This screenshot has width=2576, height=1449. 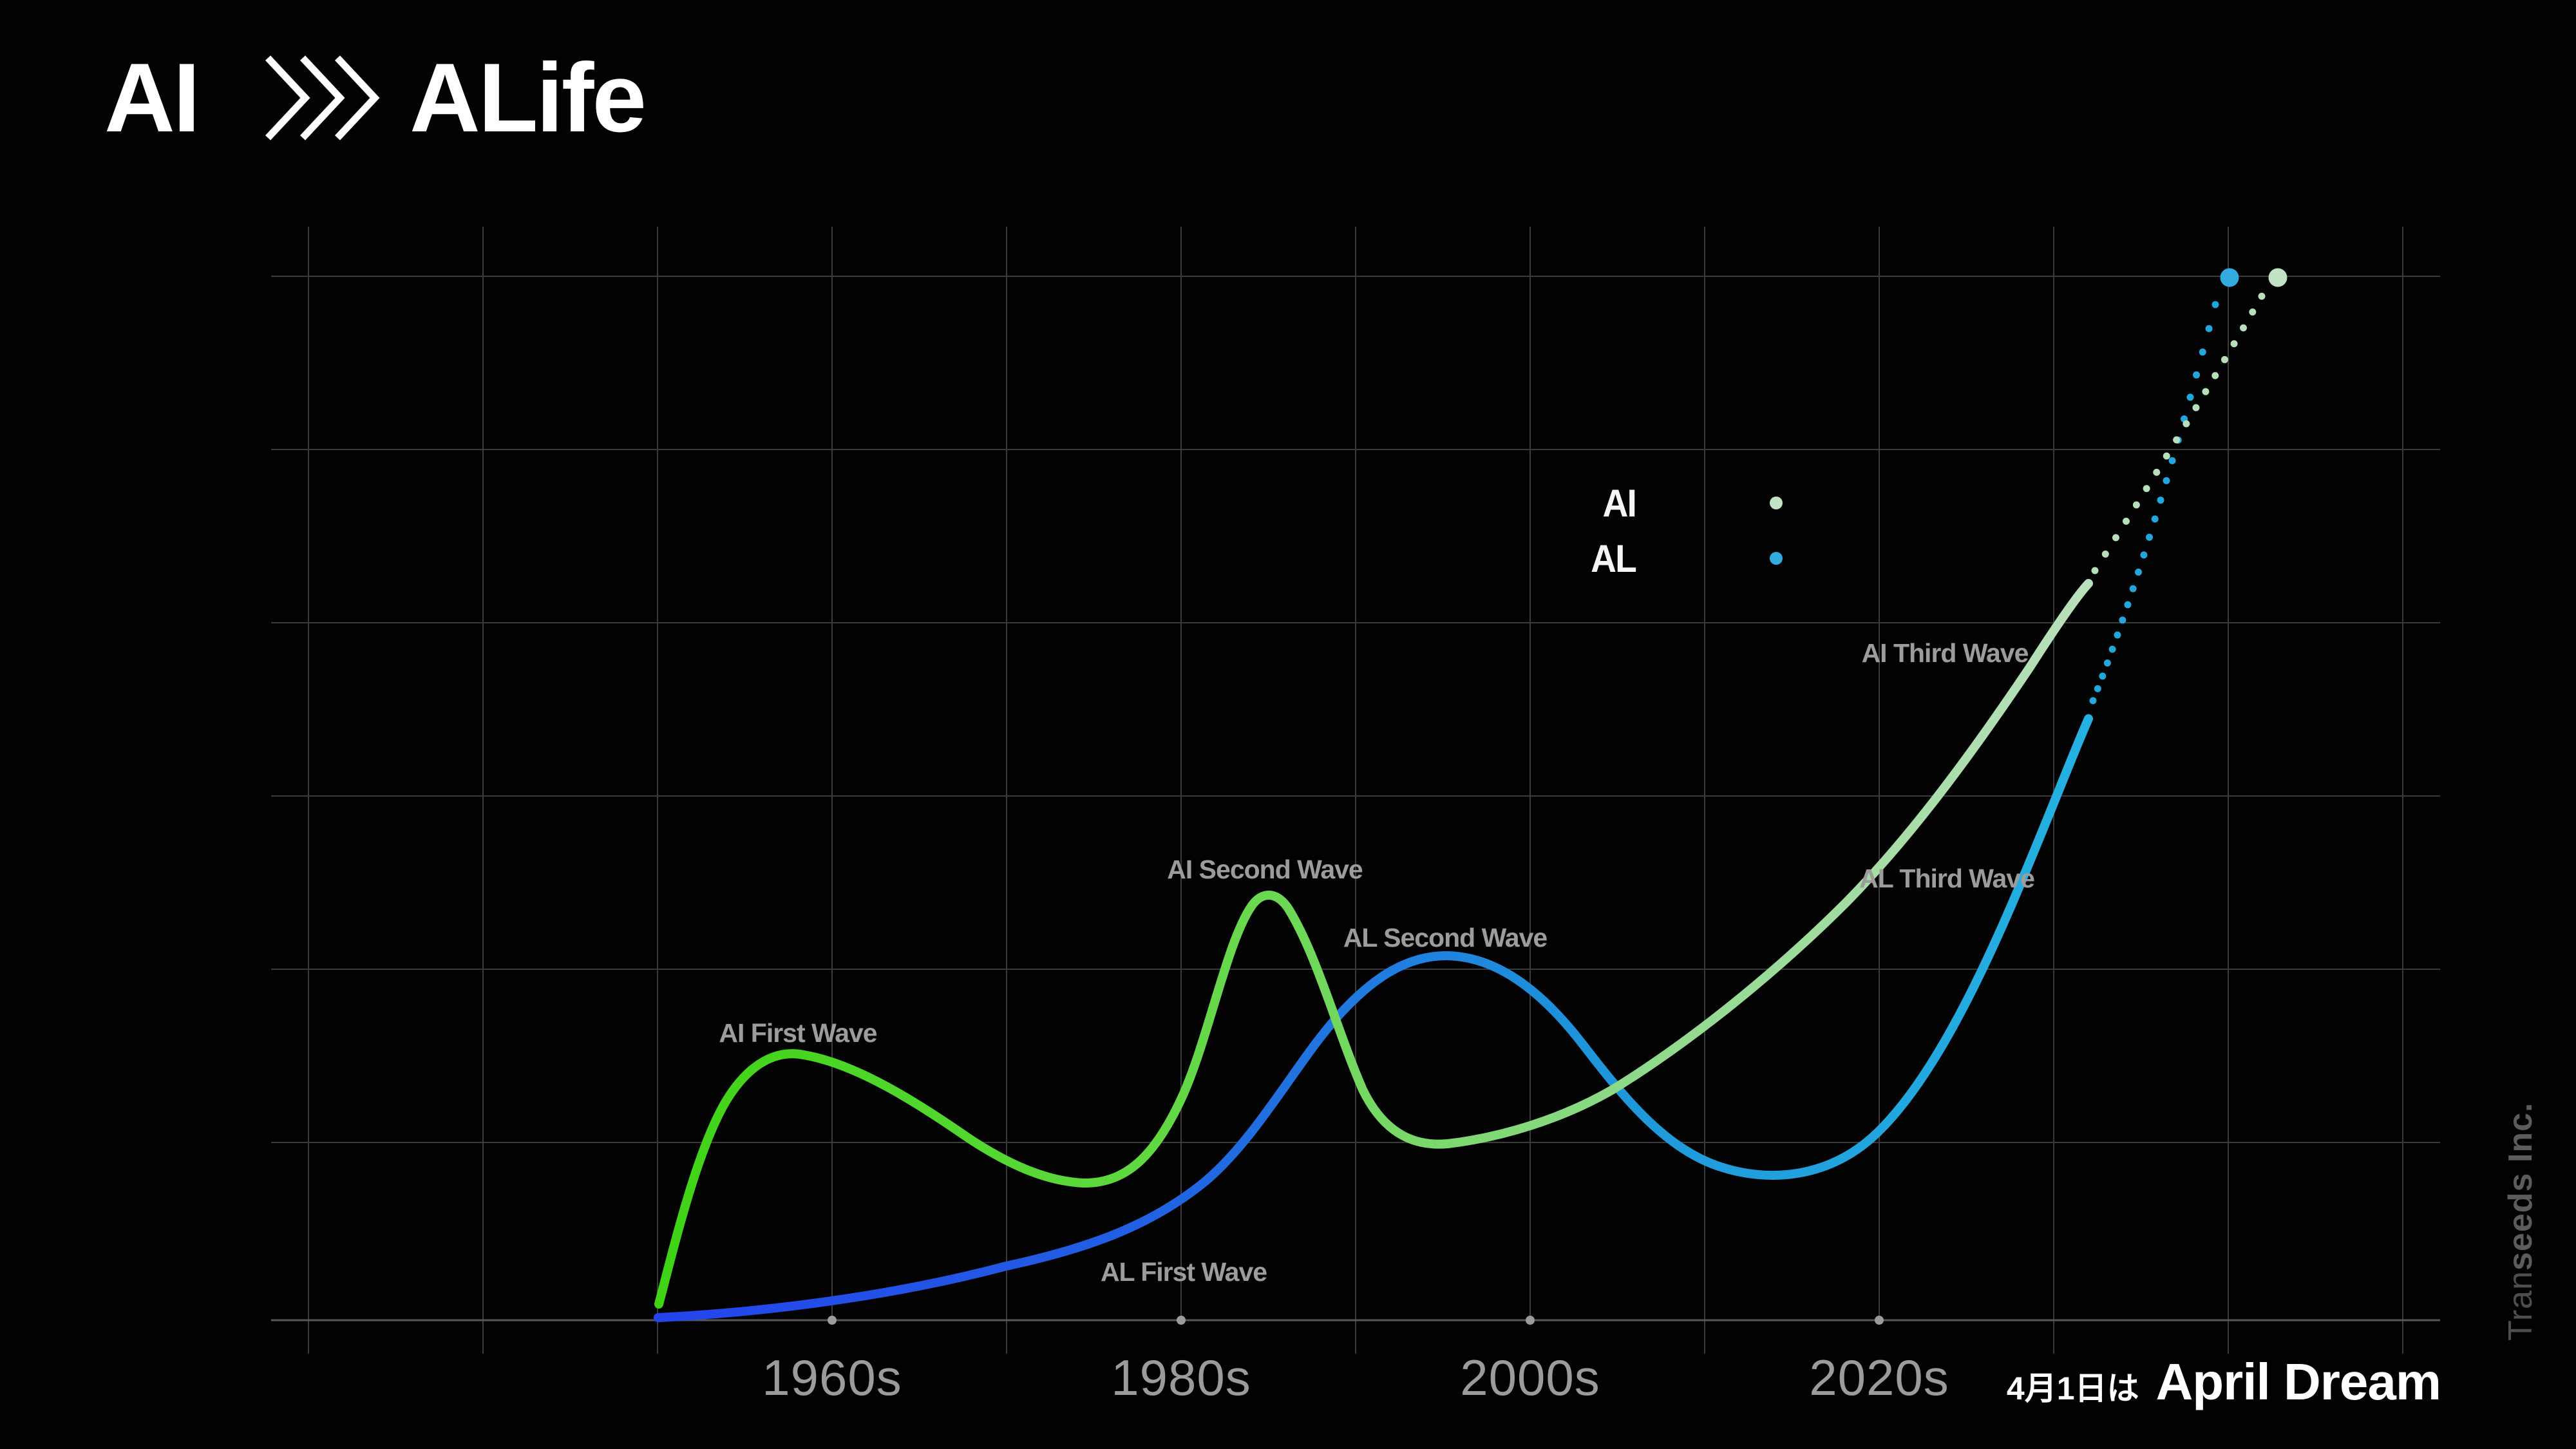 I want to click on chart-legend: AI AL, so click(x=1687, y=530).